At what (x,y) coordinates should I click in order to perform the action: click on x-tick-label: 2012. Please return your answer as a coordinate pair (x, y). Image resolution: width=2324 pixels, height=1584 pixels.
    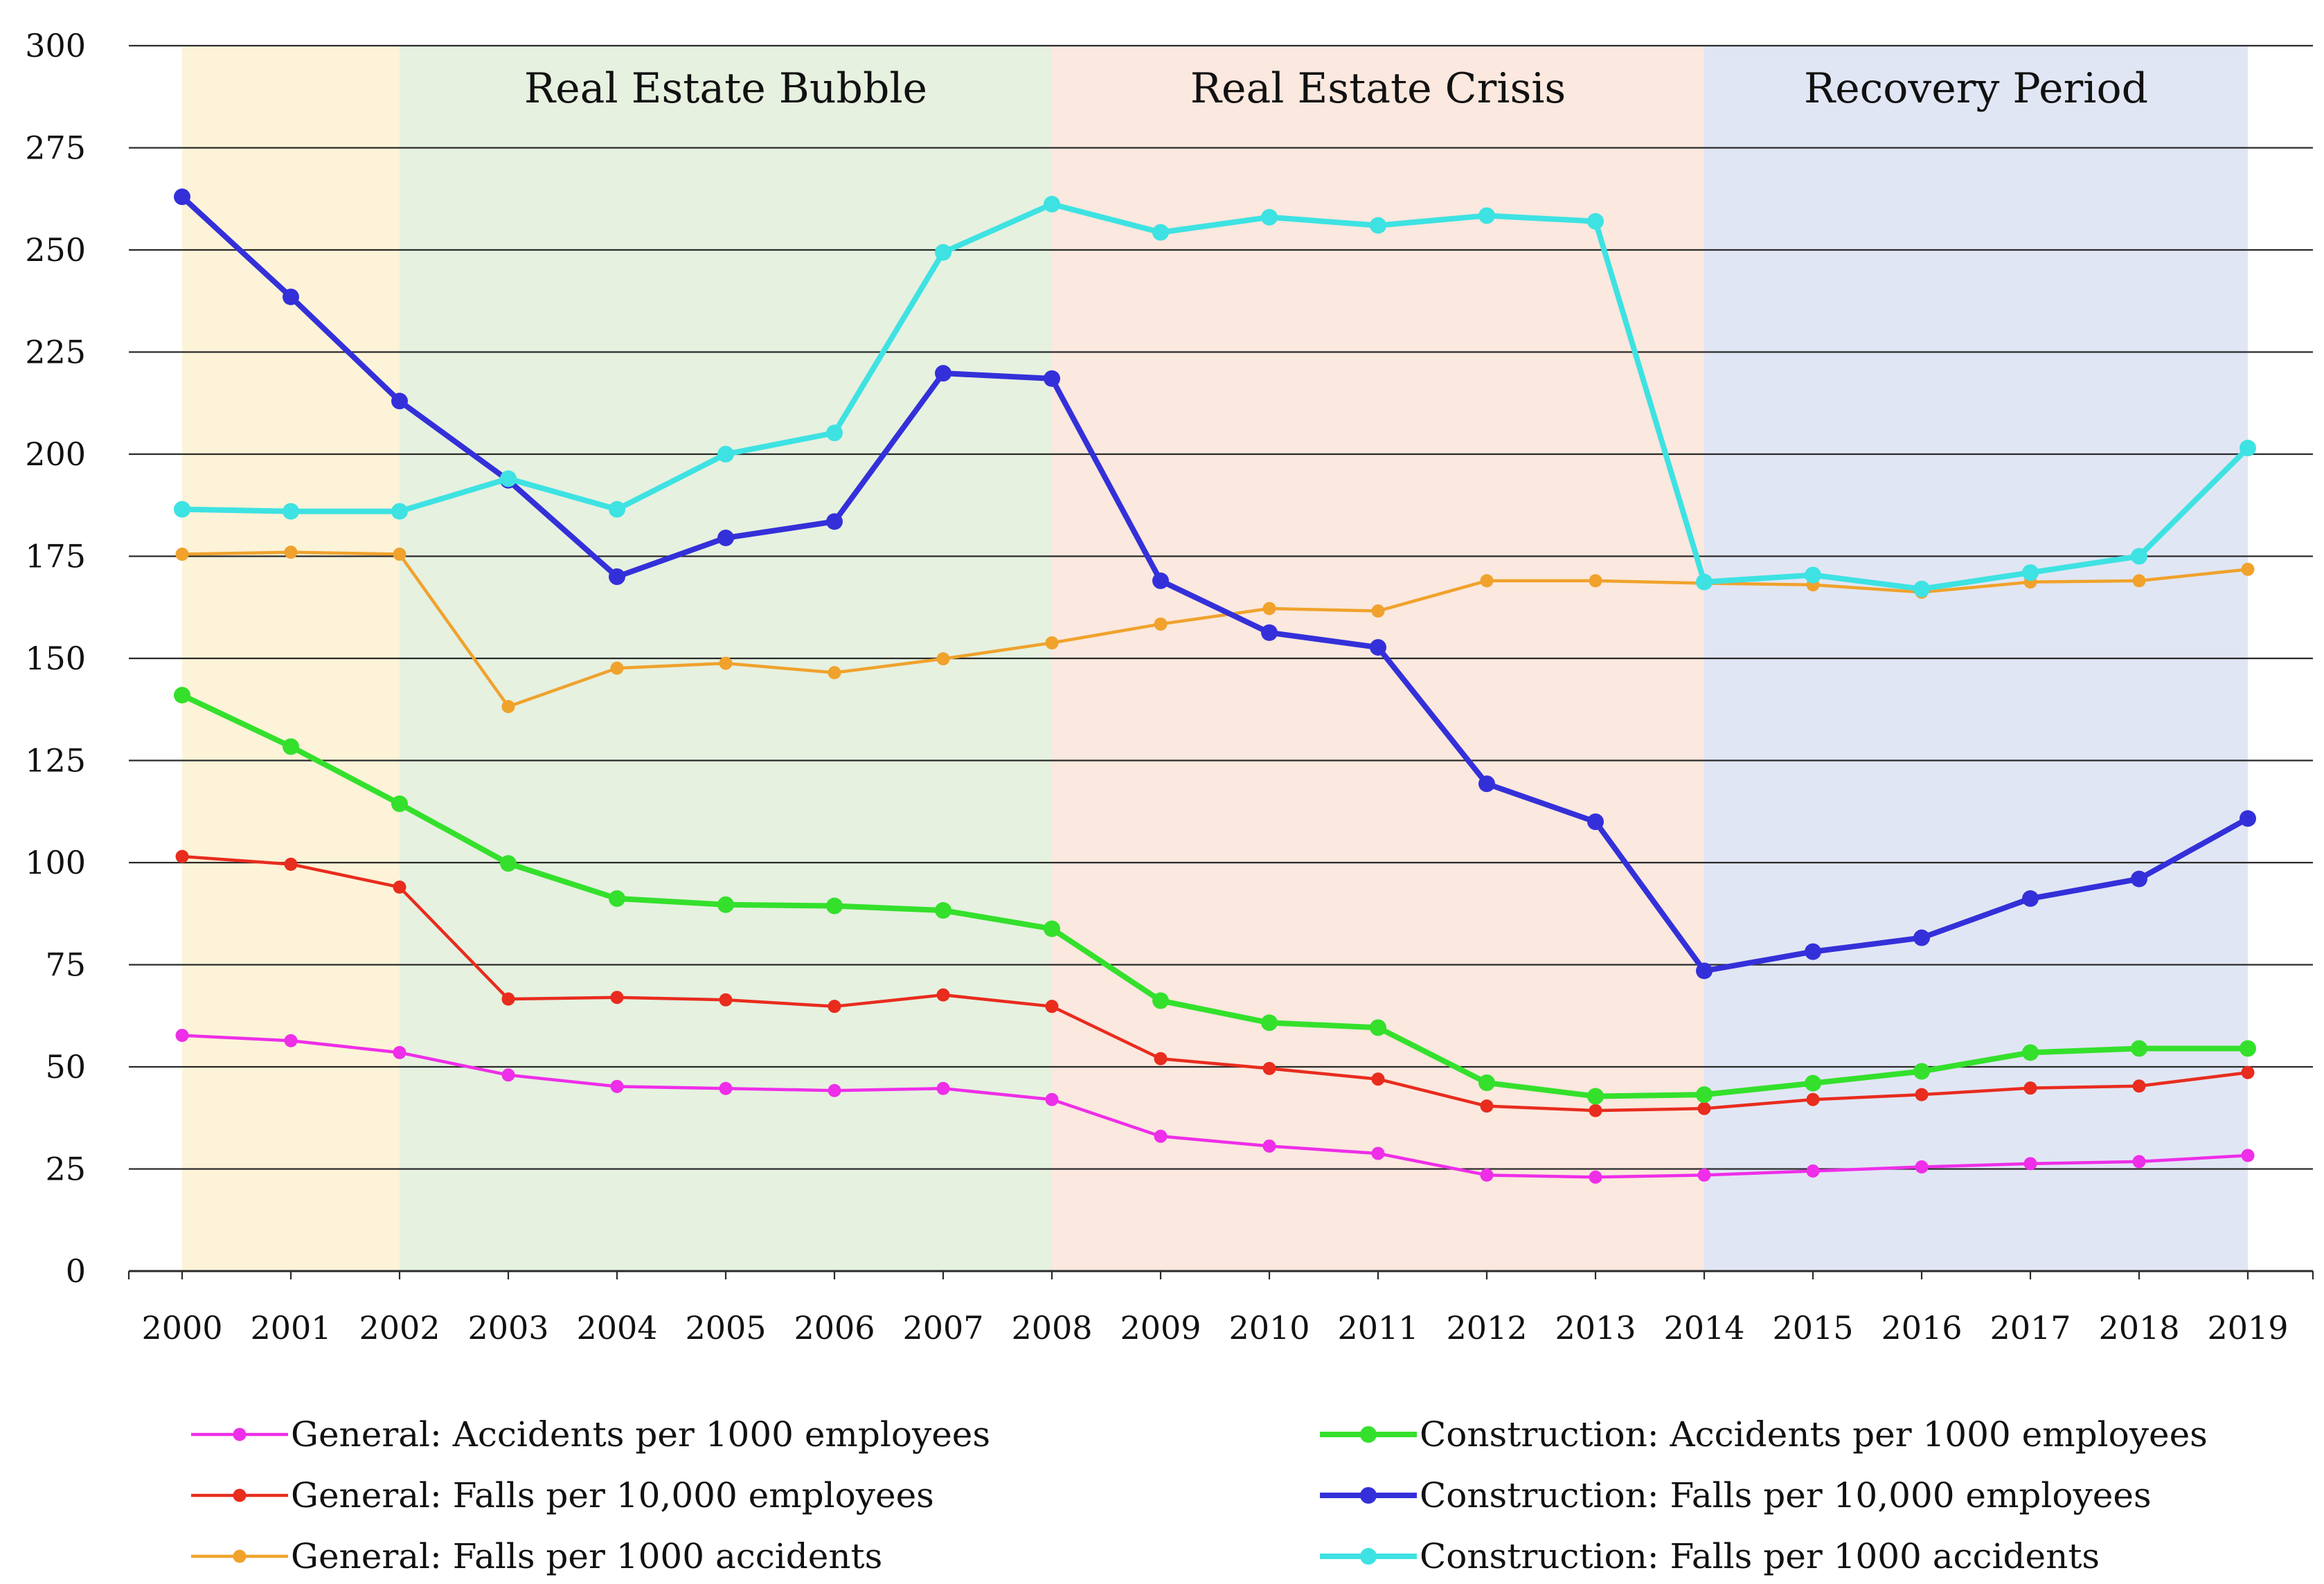
    Looking at the image, I should click on (1486, 1328).